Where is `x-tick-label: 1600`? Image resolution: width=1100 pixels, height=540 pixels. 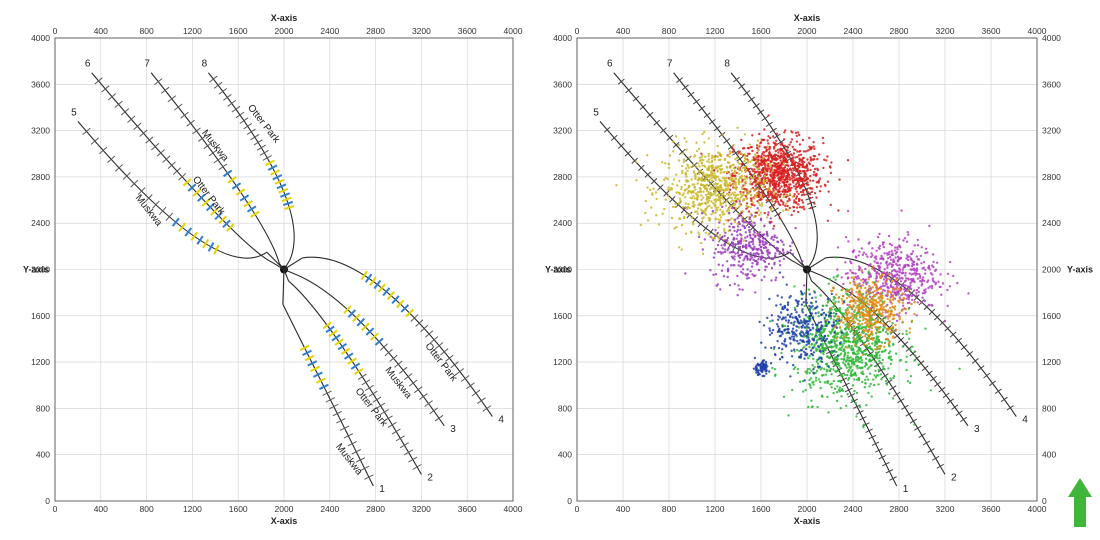
x-tick-label: 1600 is located at coordinates (761, 509).